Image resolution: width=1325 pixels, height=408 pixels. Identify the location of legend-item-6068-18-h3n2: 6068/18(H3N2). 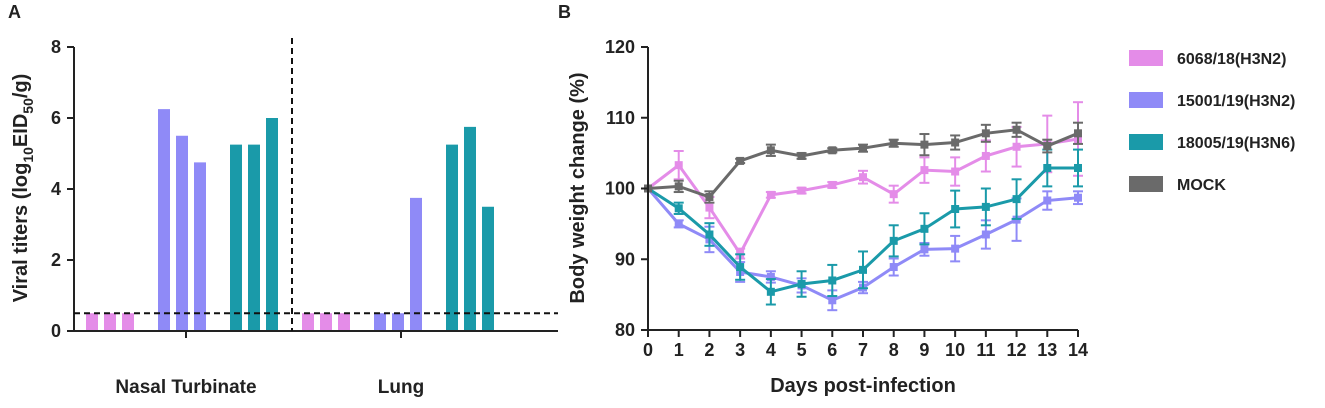
(1207, 59).